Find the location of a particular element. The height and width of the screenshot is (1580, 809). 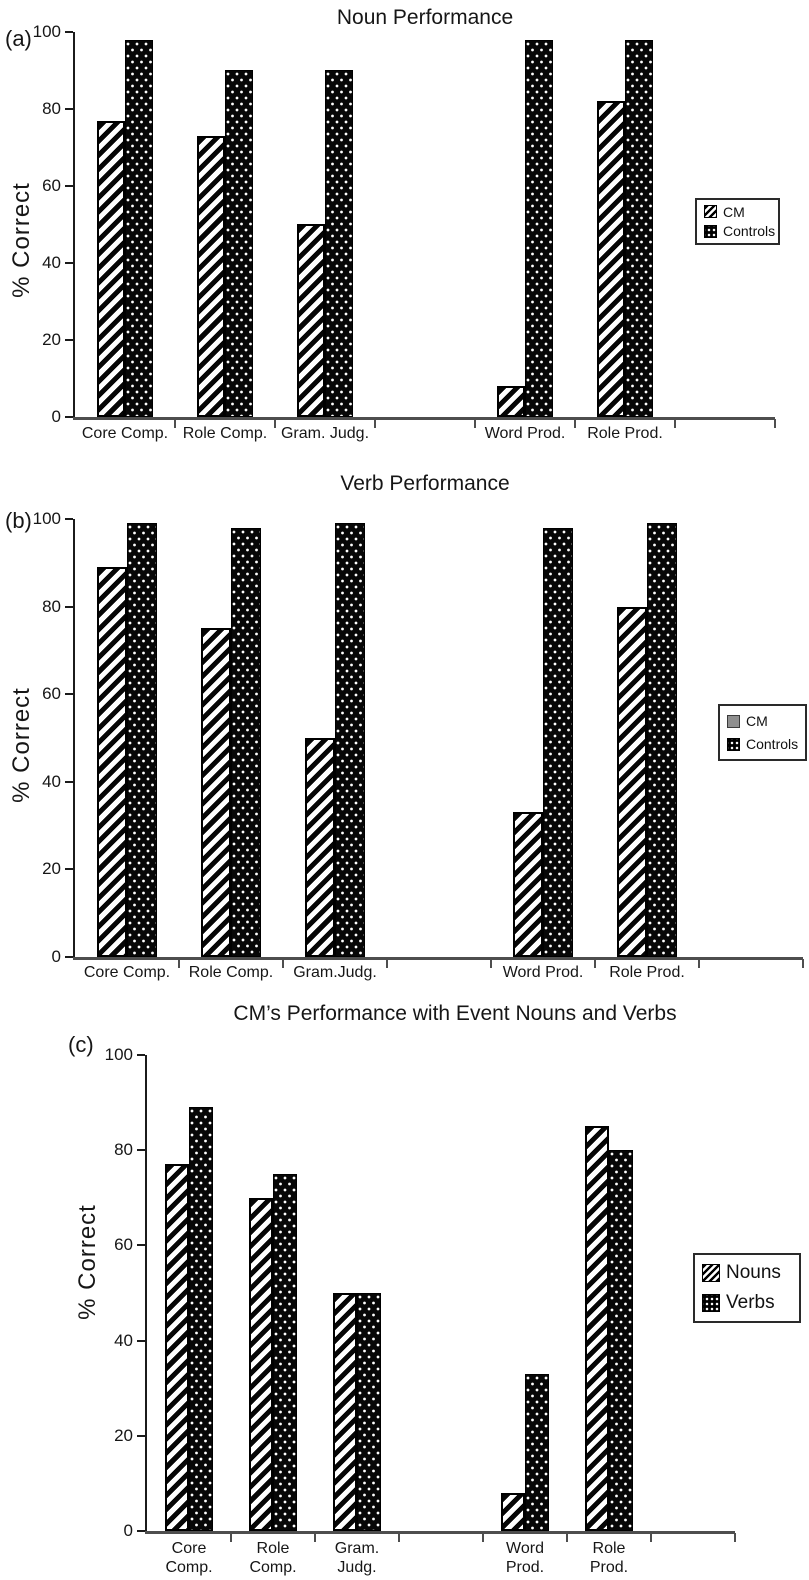

legend-item-controls: Controls is located at coordinates (741, 231).